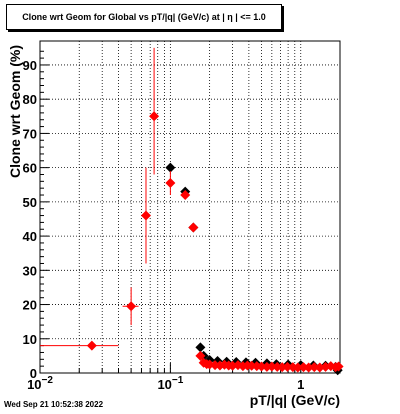 This screenshot has width=400, height=414. What do you see at coordinates (48, 380) in the screenshot?
I see `x-tick-exponent: −2` at bounding box center [48, 380].